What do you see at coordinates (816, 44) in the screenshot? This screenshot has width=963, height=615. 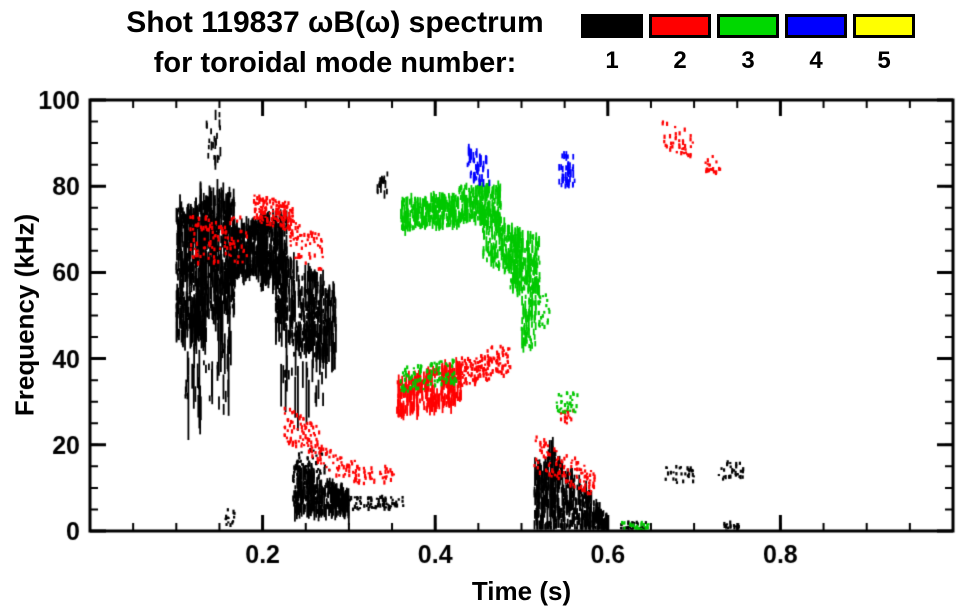 I see `legend-item-mode-4: 4` at bounding box center [816, 44].